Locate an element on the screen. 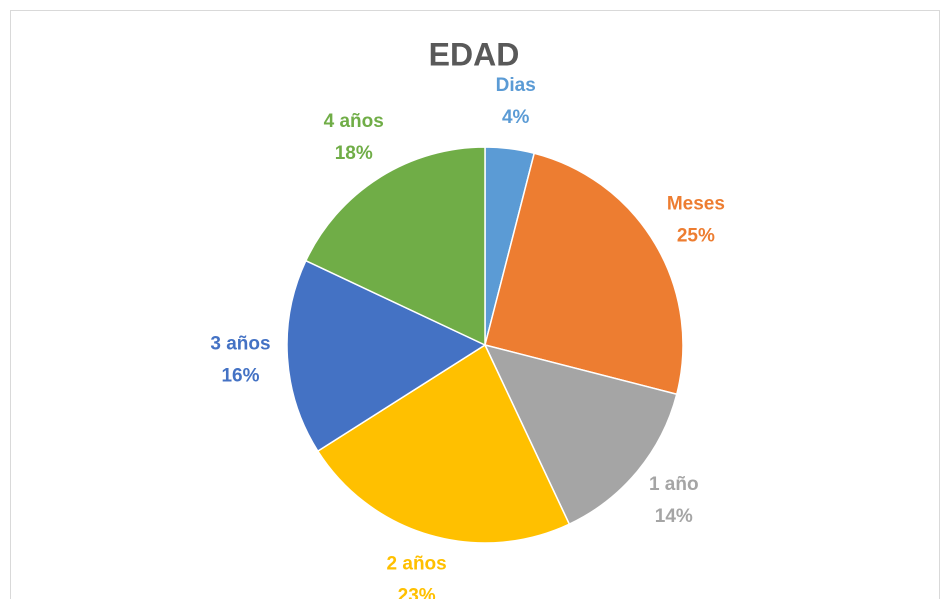 This screenshot has width=949, height=599. slice-category-label: Dias is located at coordinates (516, 85).